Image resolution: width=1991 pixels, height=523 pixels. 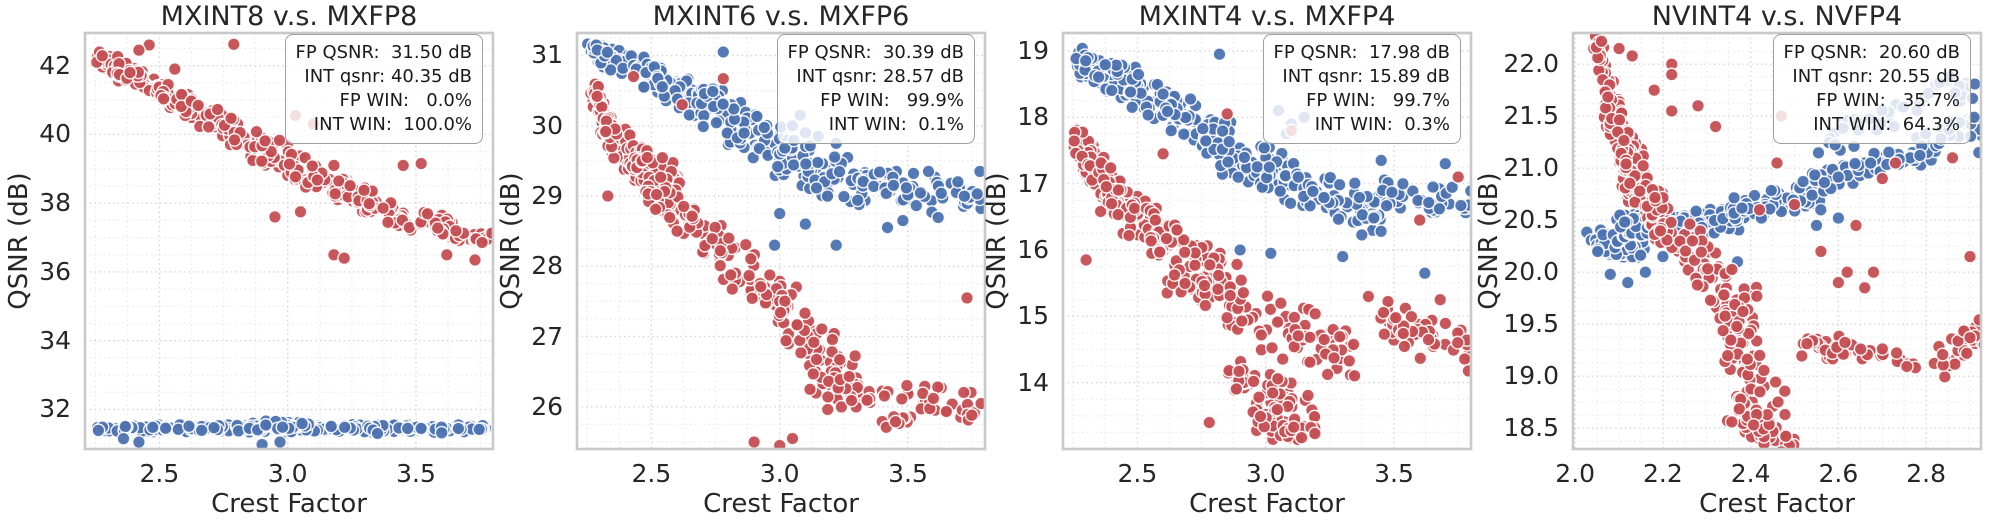 What do you see at coordinates (1033, 50) in the screenshot?
I see `y-tick-label: 19` at bounding box center [1033, 50].